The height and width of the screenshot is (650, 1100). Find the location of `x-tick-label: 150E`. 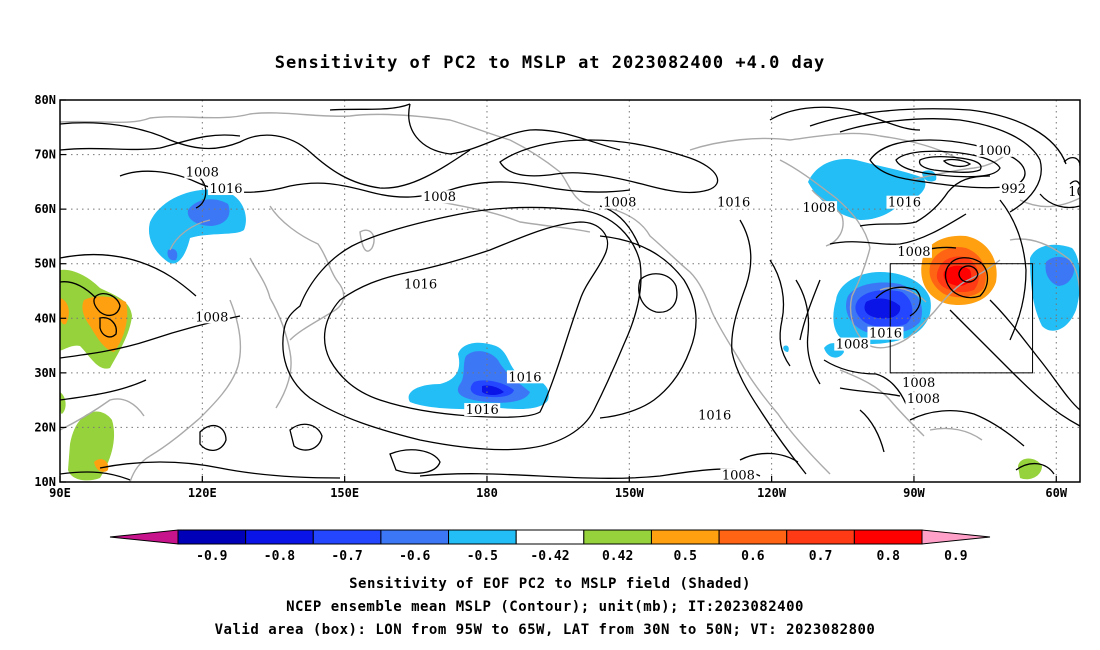

x-tick-label: 150E is located at coordinates (344, 493).